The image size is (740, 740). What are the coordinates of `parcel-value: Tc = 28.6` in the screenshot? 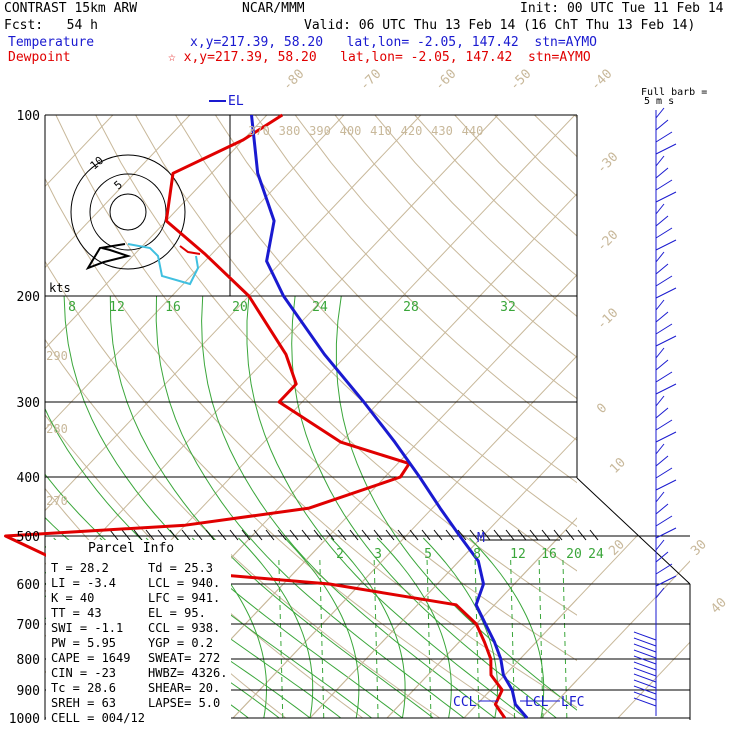 It's located at (83, 688).